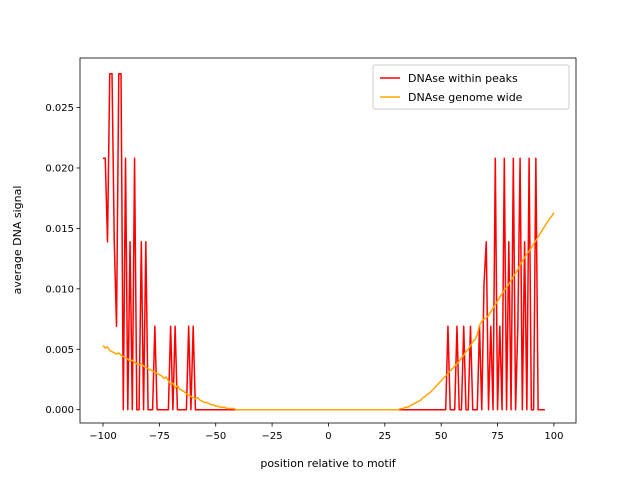 This screenshot has height=480, width=640. I want to click on x-axis-label: position relative to motif, so click(328, 463).